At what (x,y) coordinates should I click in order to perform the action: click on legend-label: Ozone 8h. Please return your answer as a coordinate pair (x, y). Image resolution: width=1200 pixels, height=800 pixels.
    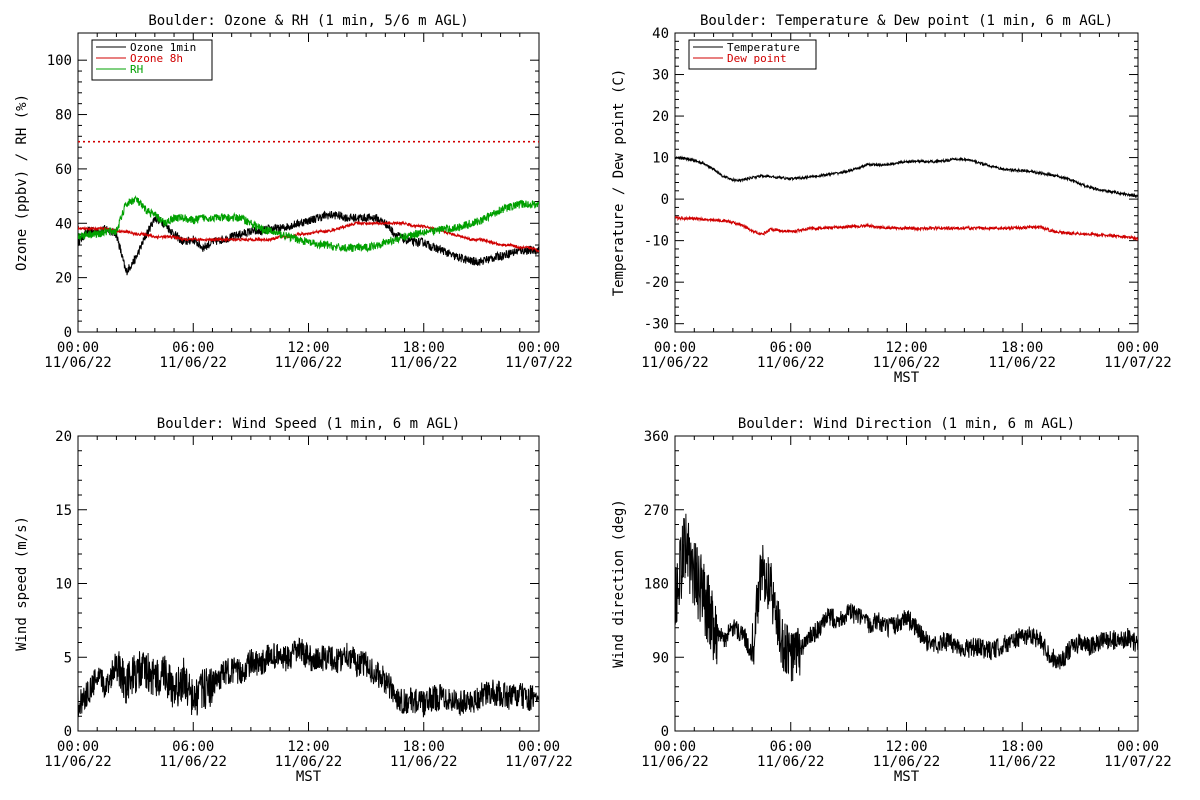
    Looking at the image, I should click on (156, 58).